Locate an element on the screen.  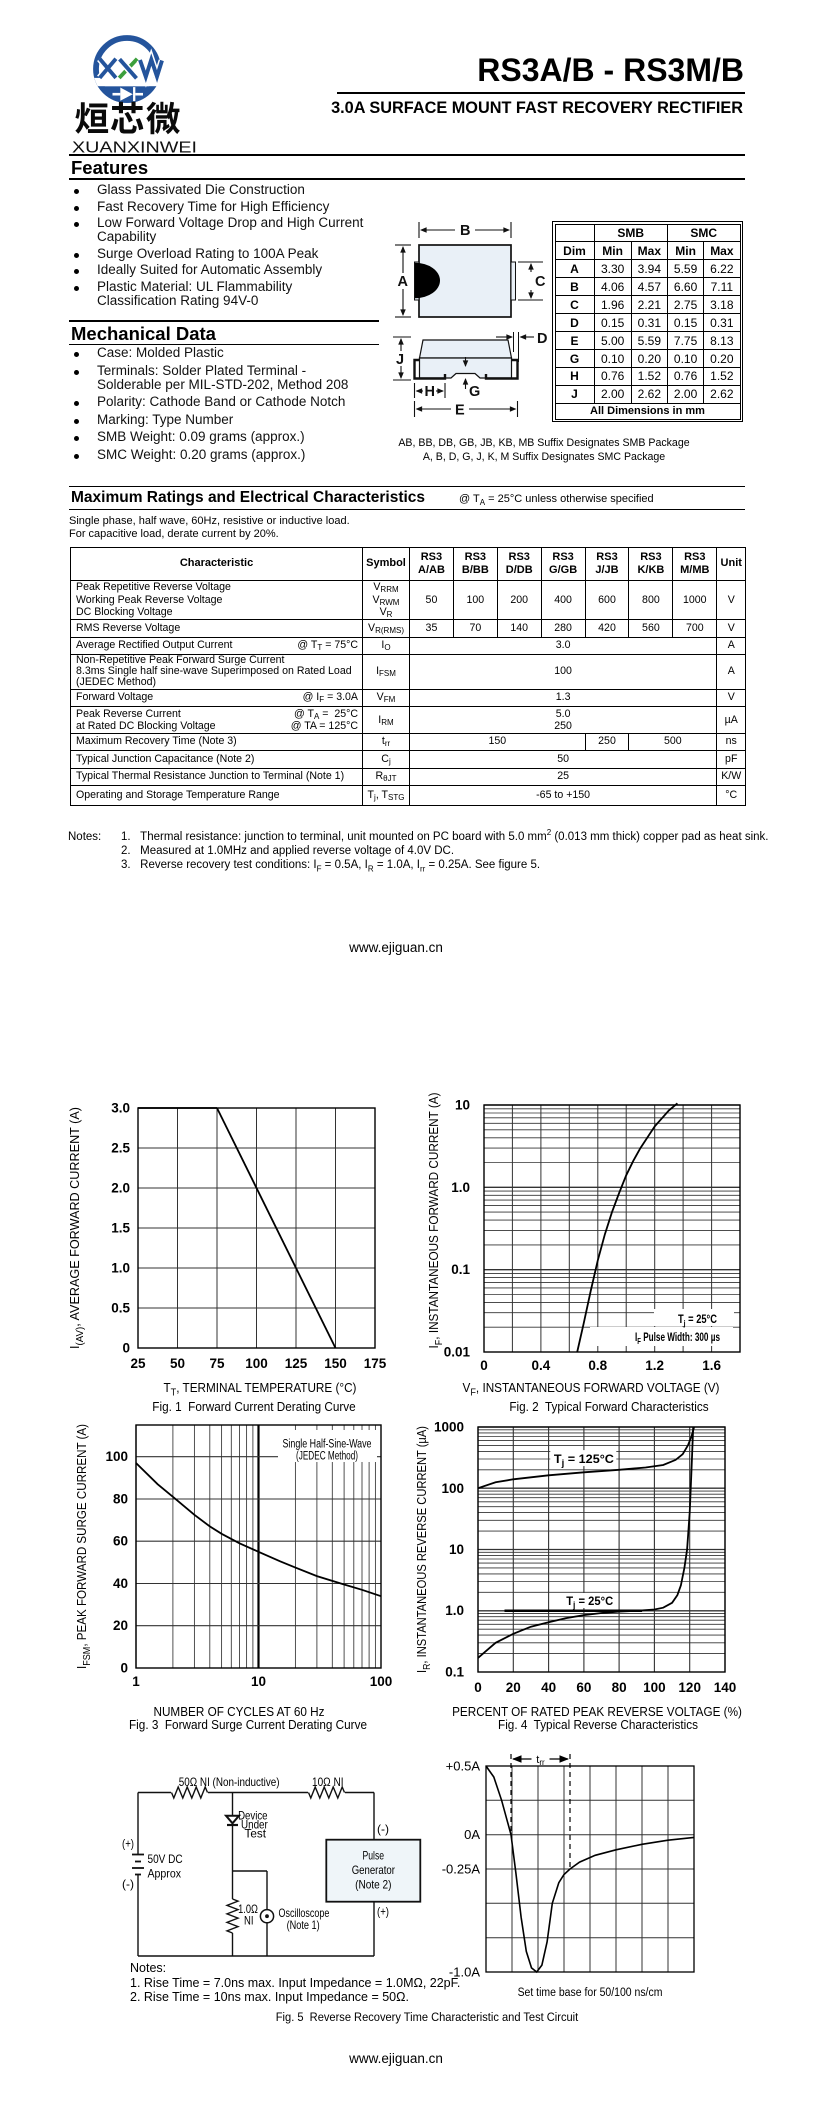
svg-text: +0.5A is located at coordinates (463, 1766).